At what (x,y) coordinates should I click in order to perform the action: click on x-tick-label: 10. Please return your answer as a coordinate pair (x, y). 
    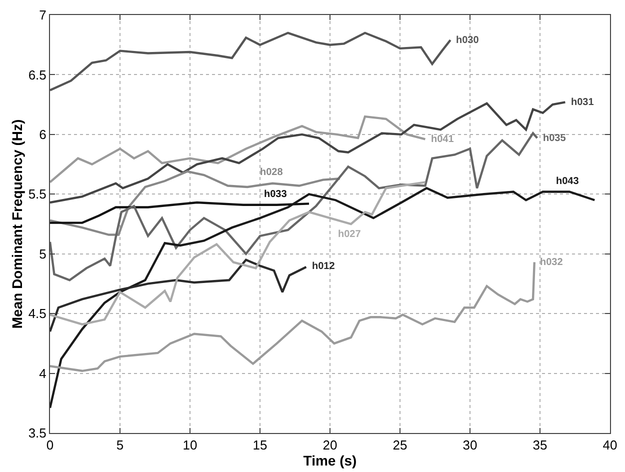
    Looking at the image, I should click on (190, 445).